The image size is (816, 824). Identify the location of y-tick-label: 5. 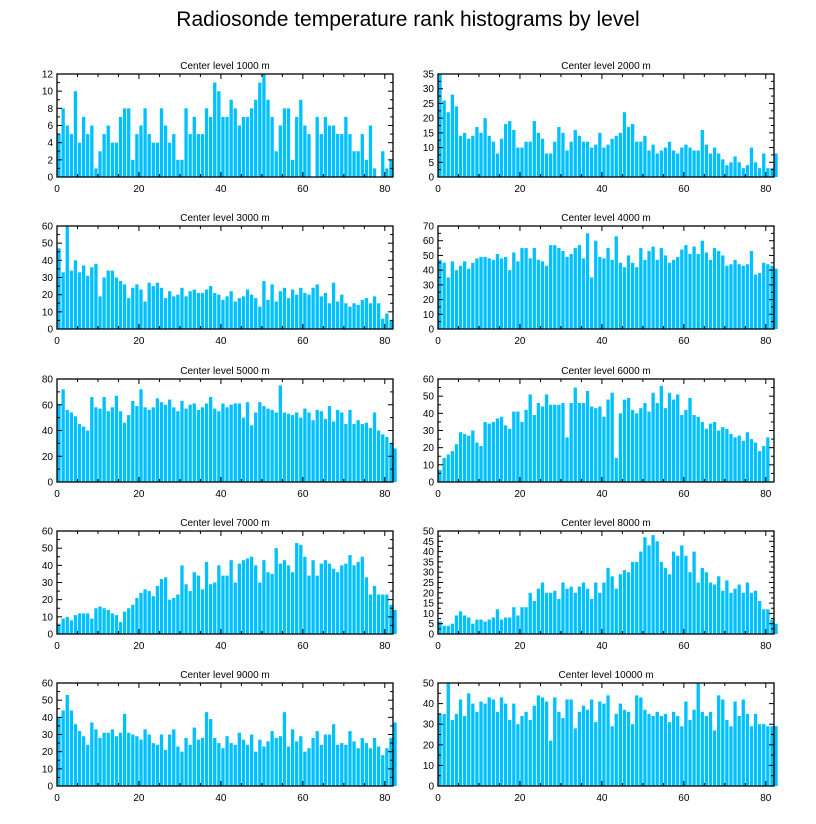
(431, 624).